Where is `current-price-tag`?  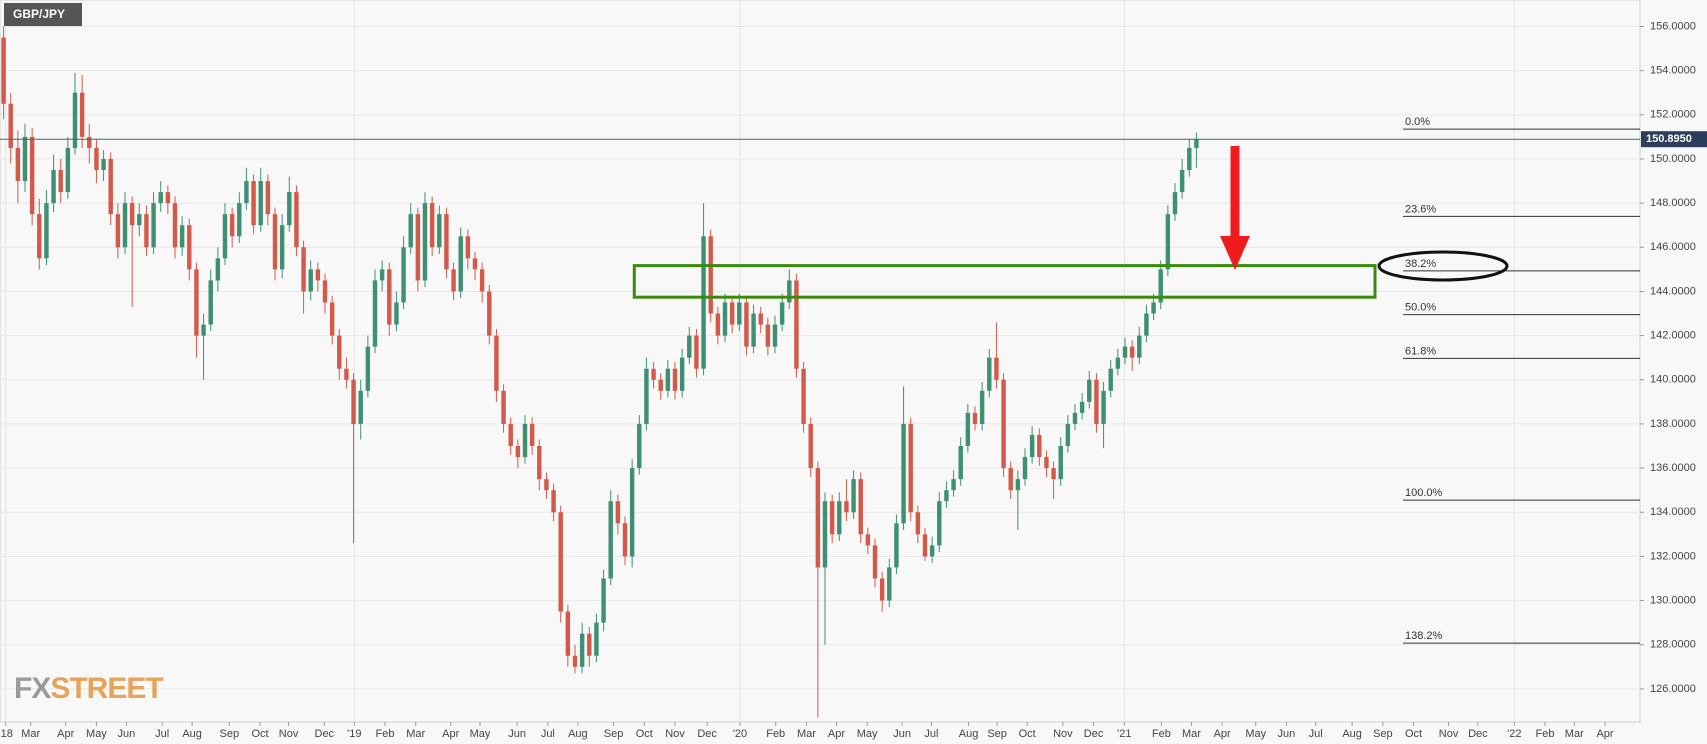 current-price-tag is located at coordinates (1674, 139).